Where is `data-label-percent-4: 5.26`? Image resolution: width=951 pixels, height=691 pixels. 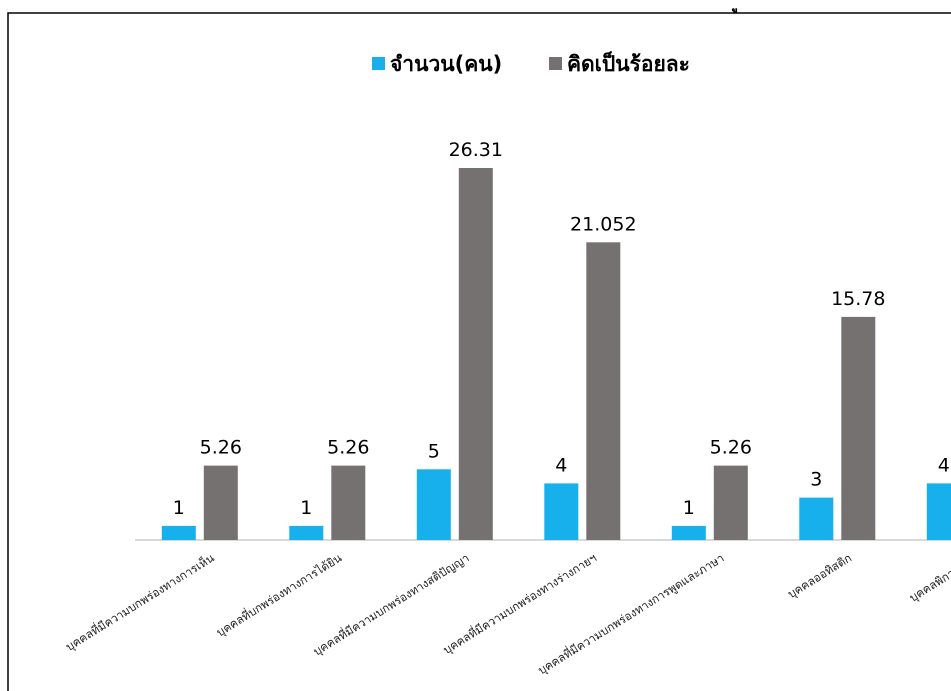 data-label-percent-4: 5.26 is located at coordinates (731, 448).